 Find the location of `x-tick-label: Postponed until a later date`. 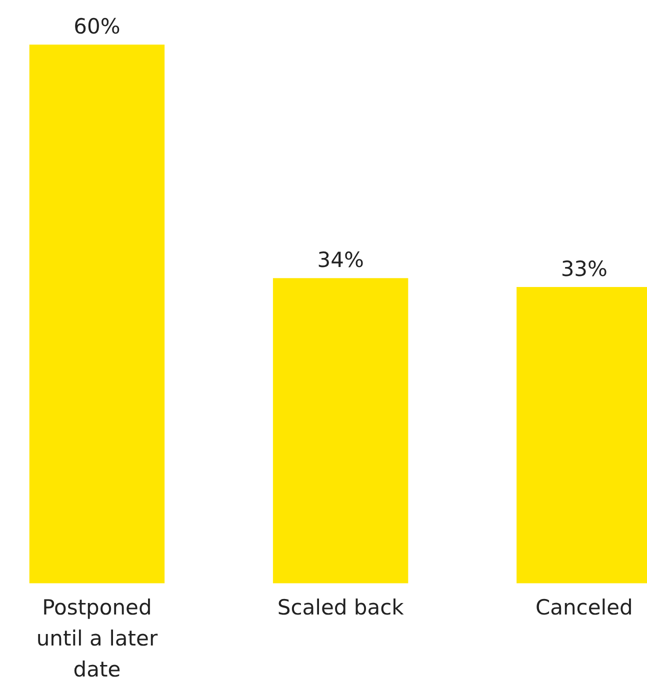

x-tick-label: Postponed until a later date is located at coordinates (97, 638).